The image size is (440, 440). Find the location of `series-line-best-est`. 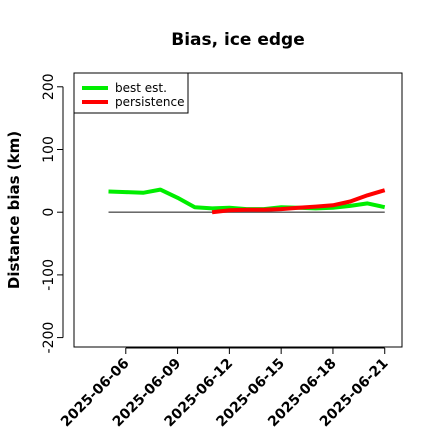

series-line-best-est is located at coordinates (247, 199).